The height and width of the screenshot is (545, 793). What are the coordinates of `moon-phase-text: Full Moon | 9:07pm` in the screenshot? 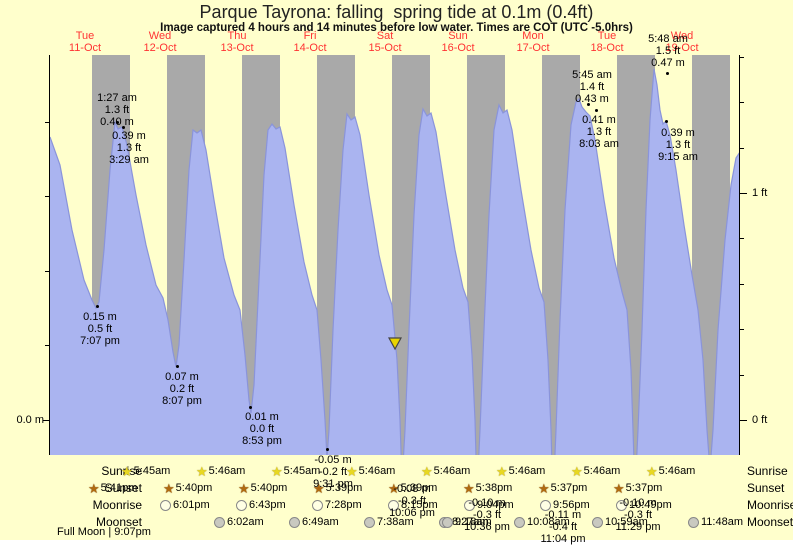 It's located at (104, 532).